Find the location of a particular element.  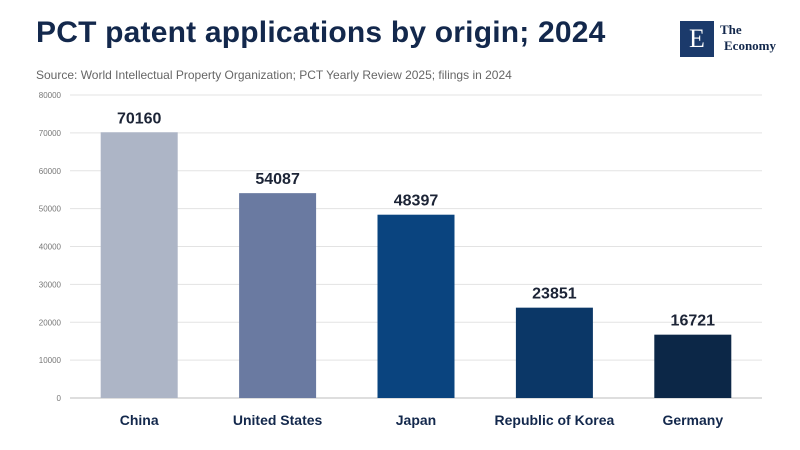

y-tick-label: 60000 is located at coordinates (50, 171).